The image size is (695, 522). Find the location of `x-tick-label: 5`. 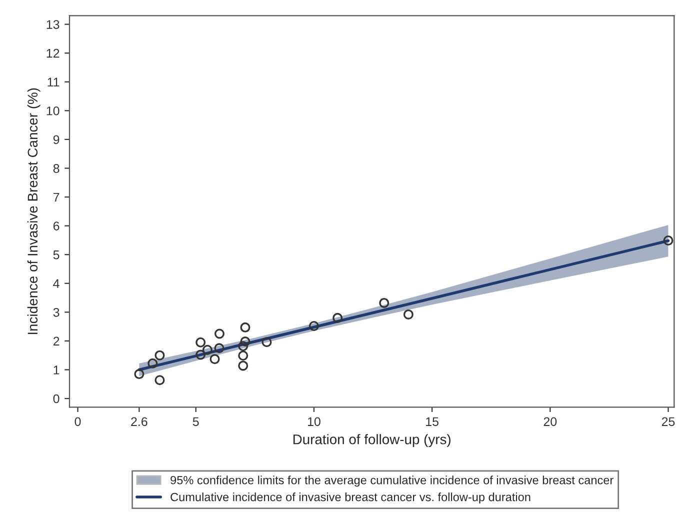

x-tick-label: 5 is located at coordinates (195, 421).